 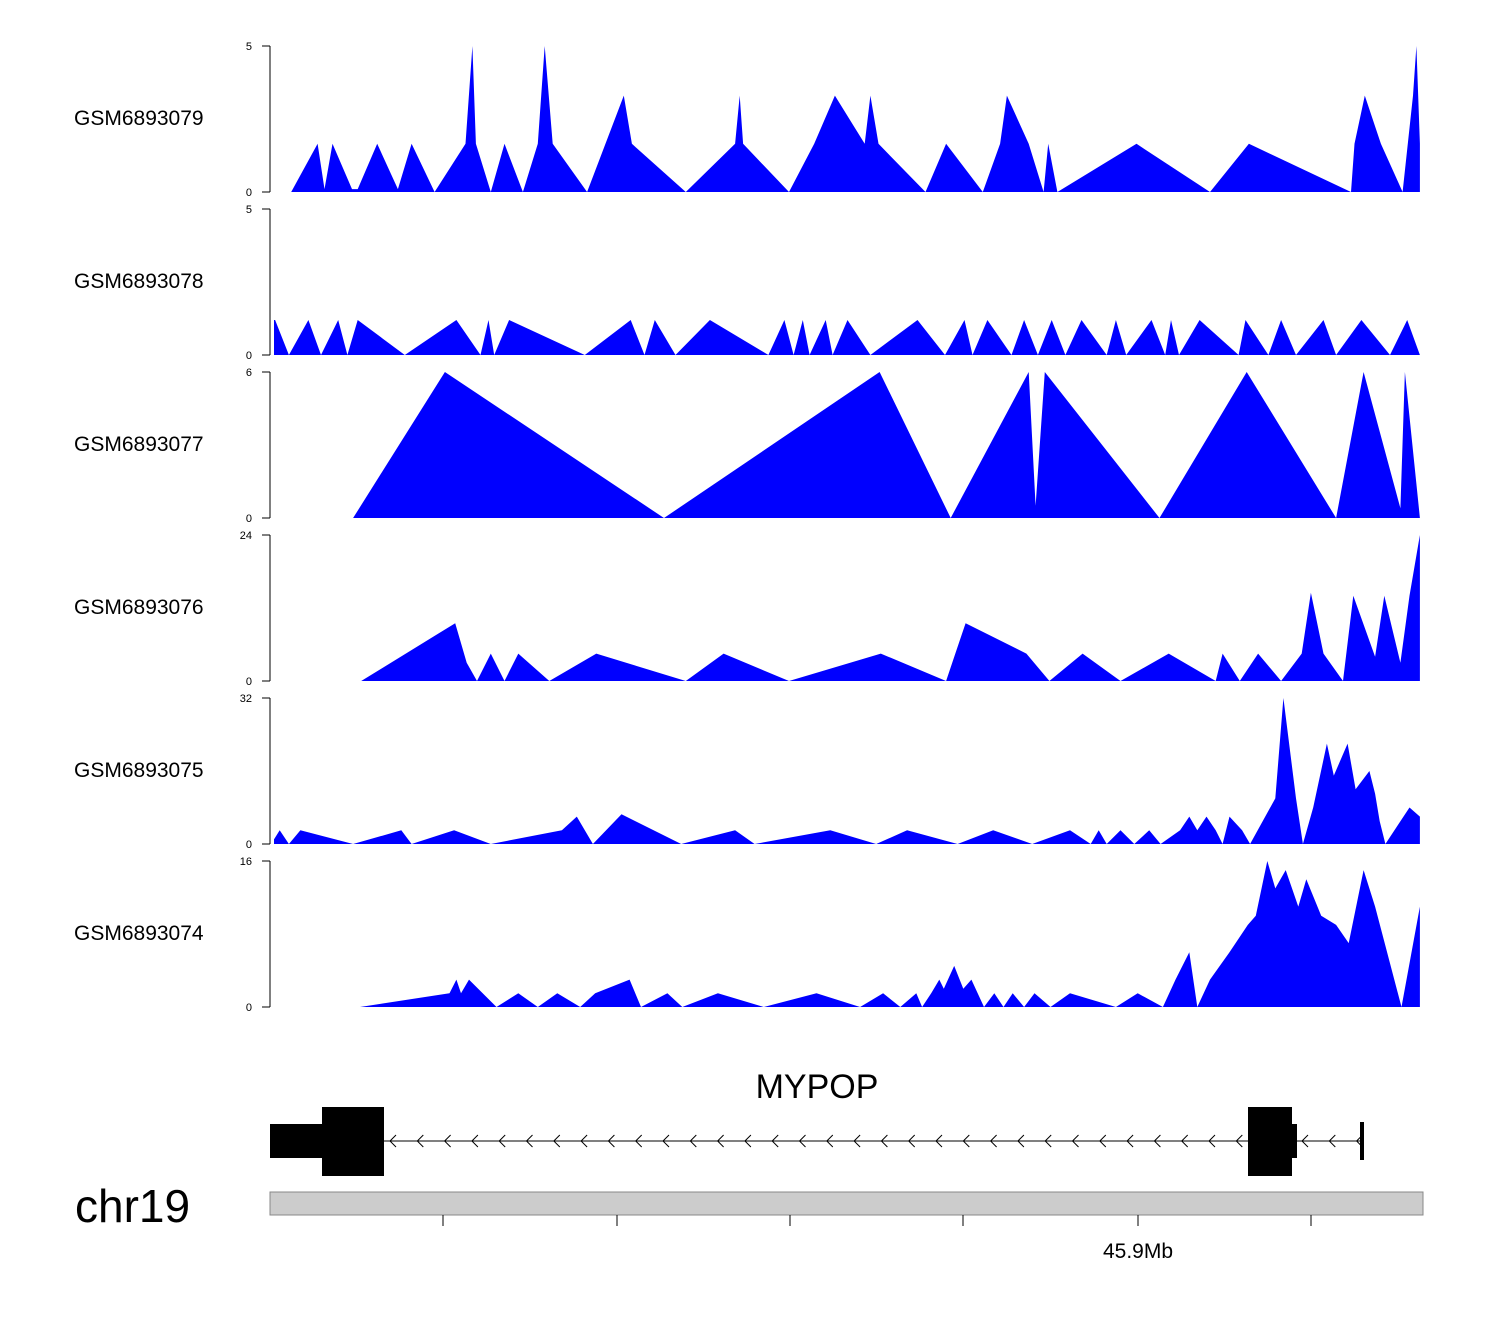 I want to click on track-label: GSM6893074, so click(x=139, y=933).